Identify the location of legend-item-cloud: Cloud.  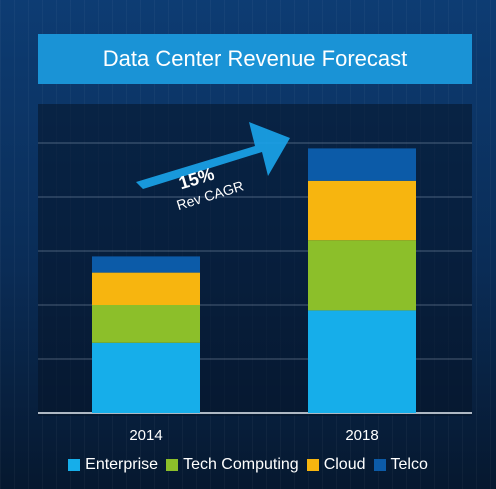
(336, 465).